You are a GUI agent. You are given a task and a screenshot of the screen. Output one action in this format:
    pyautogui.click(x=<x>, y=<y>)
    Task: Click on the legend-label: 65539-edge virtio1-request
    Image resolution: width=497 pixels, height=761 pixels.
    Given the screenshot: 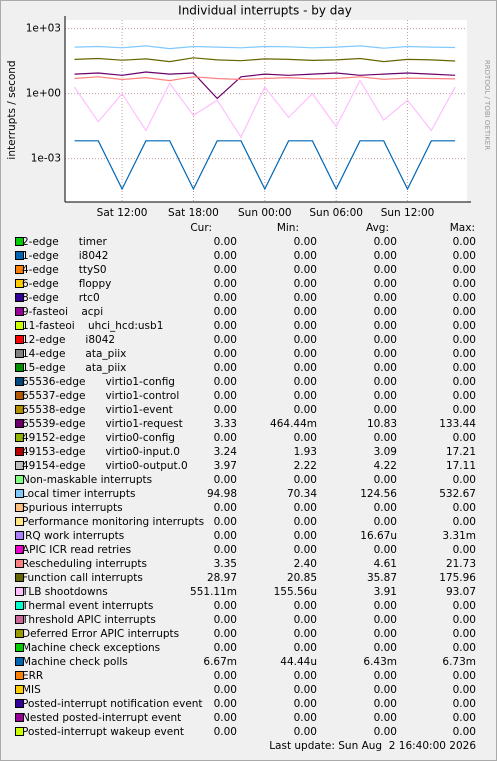 What is the action you would take?
    pyautogui.click(x=102, y=424)
    